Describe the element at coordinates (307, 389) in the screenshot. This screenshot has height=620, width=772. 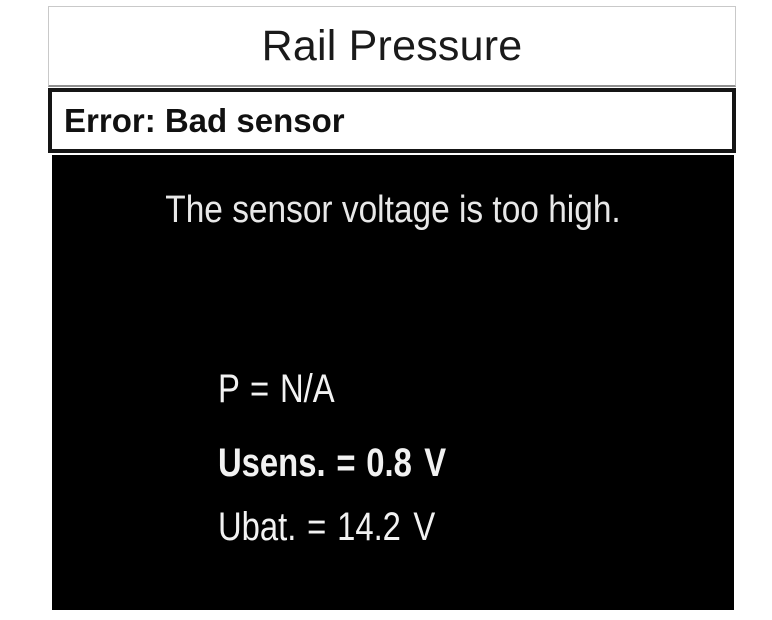
I see `readout-value: N/A` at that location.